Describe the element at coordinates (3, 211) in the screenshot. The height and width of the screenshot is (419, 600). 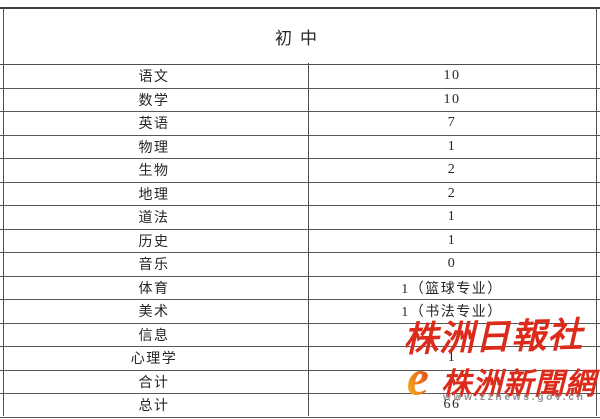
I see `table-border-left` at that location.